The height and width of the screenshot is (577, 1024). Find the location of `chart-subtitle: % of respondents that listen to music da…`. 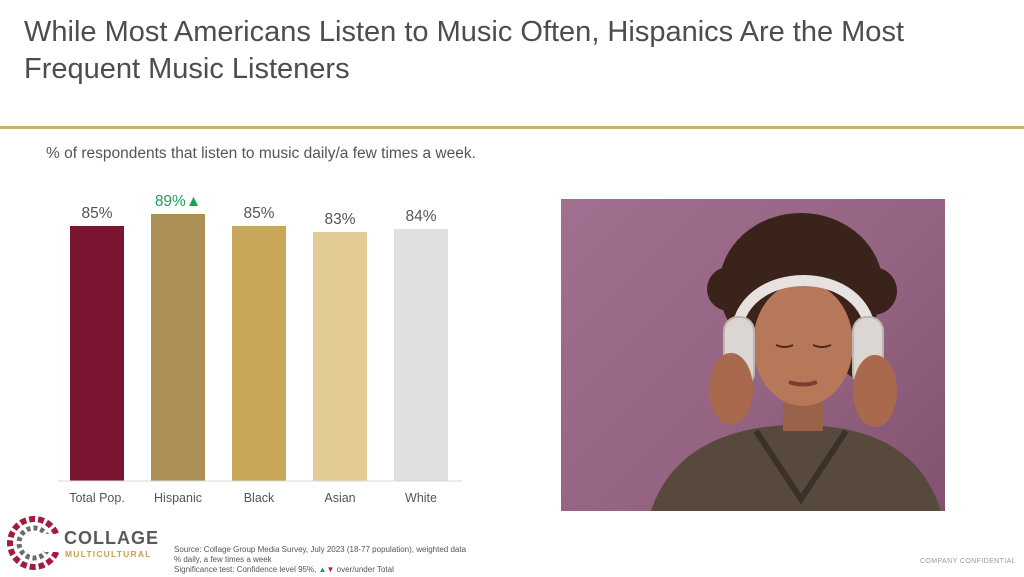

chart-subtitle: % of respondents that listen to music da… is located at coordinates (261, 153).